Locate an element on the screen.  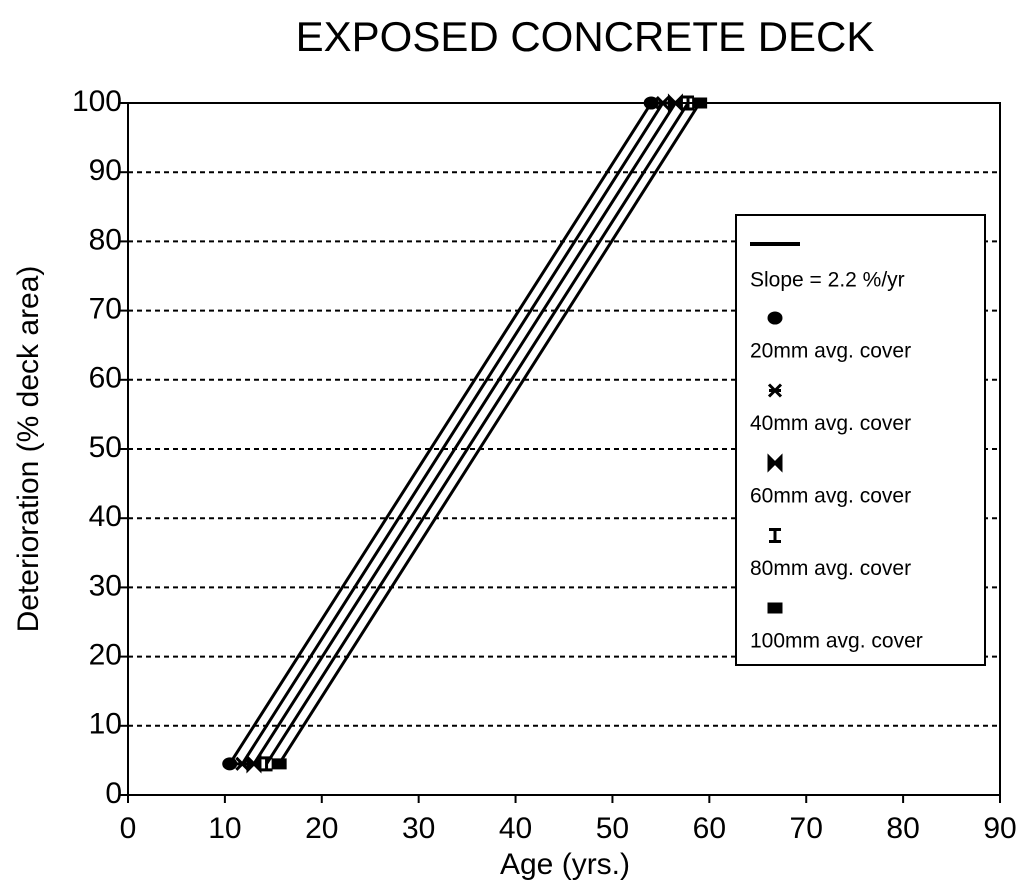
x-tick-label: 10 is located at coordinates (224, 828).